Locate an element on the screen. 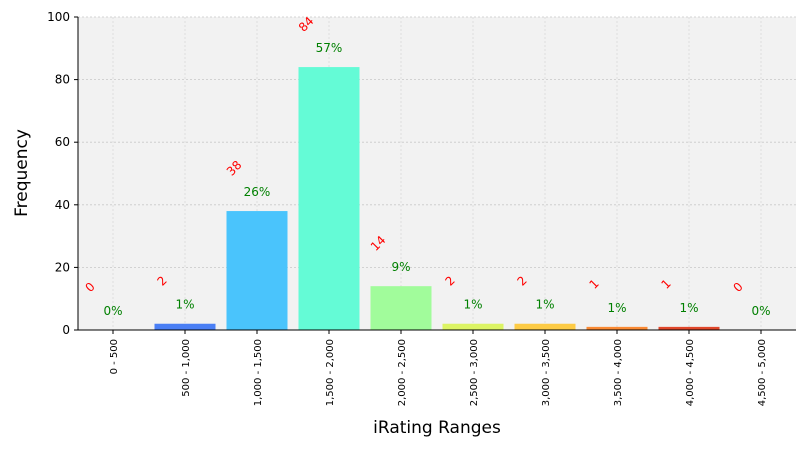 This screenshot has height=450, width=810. y-tick-label: 0 is located at coordinates (66, 330).